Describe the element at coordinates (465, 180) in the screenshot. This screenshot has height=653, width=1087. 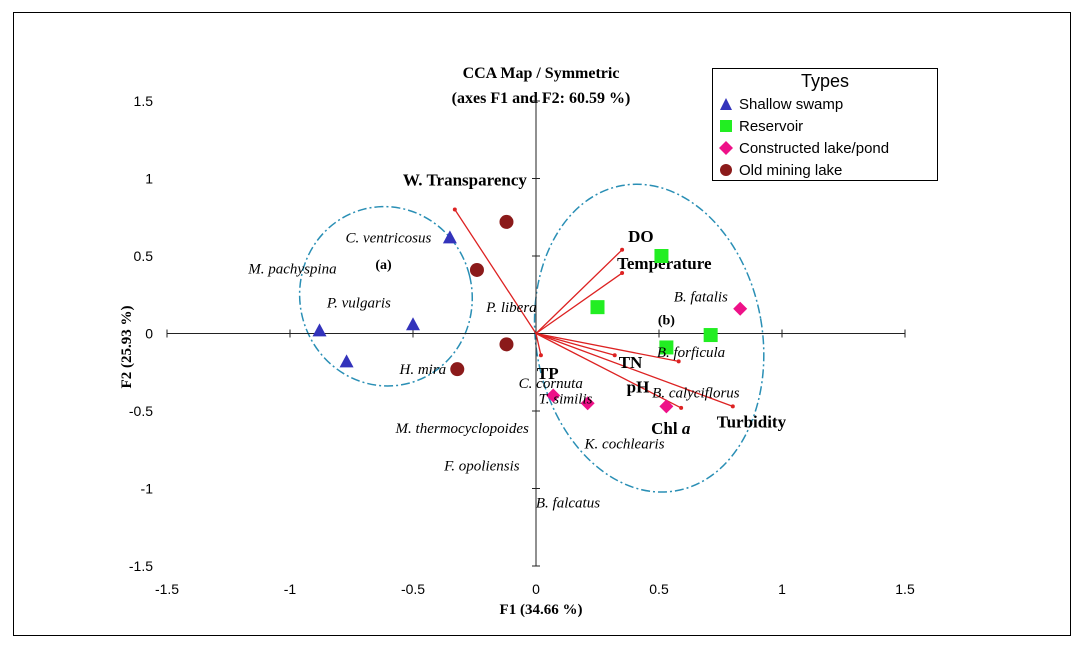
I see `vector-label-w-transparency: W. Transparency` at that location.